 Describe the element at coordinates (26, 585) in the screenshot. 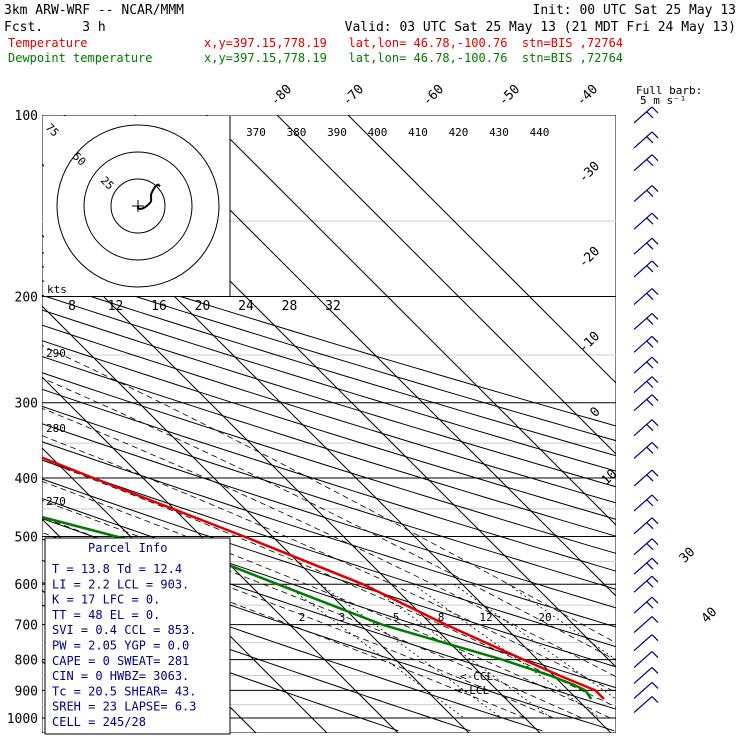

I see `pressure-tick-label: 600` at that location.